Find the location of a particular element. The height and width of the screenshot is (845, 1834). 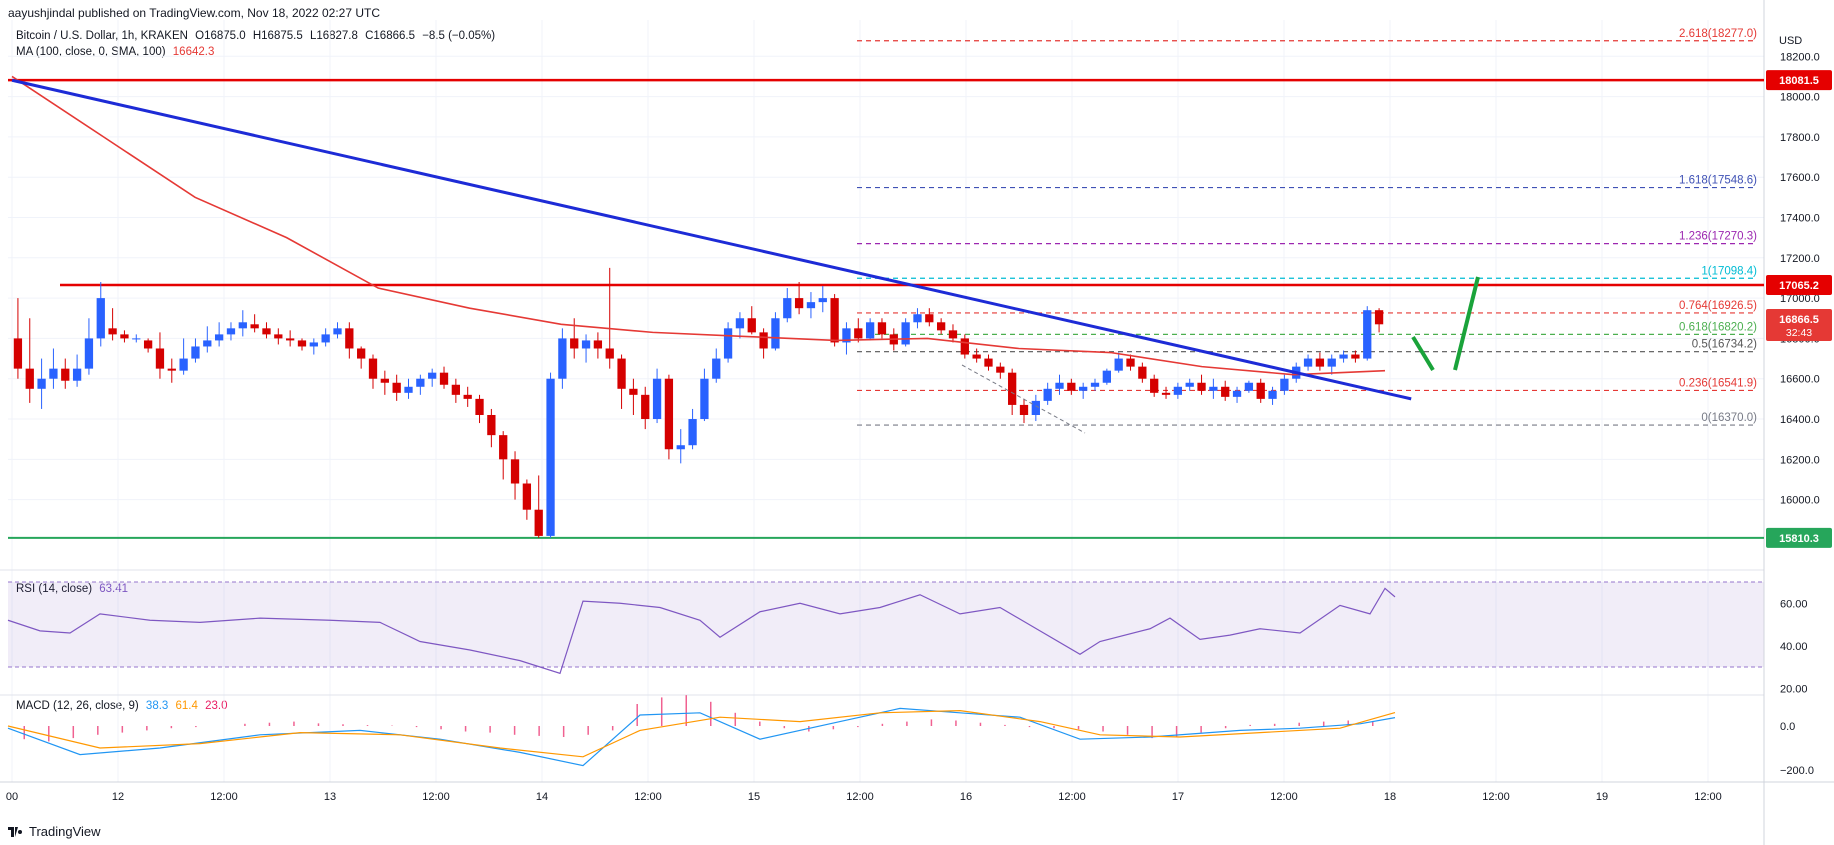

rsi-label: RSI (14, close) is located at coordinates (54, 589).